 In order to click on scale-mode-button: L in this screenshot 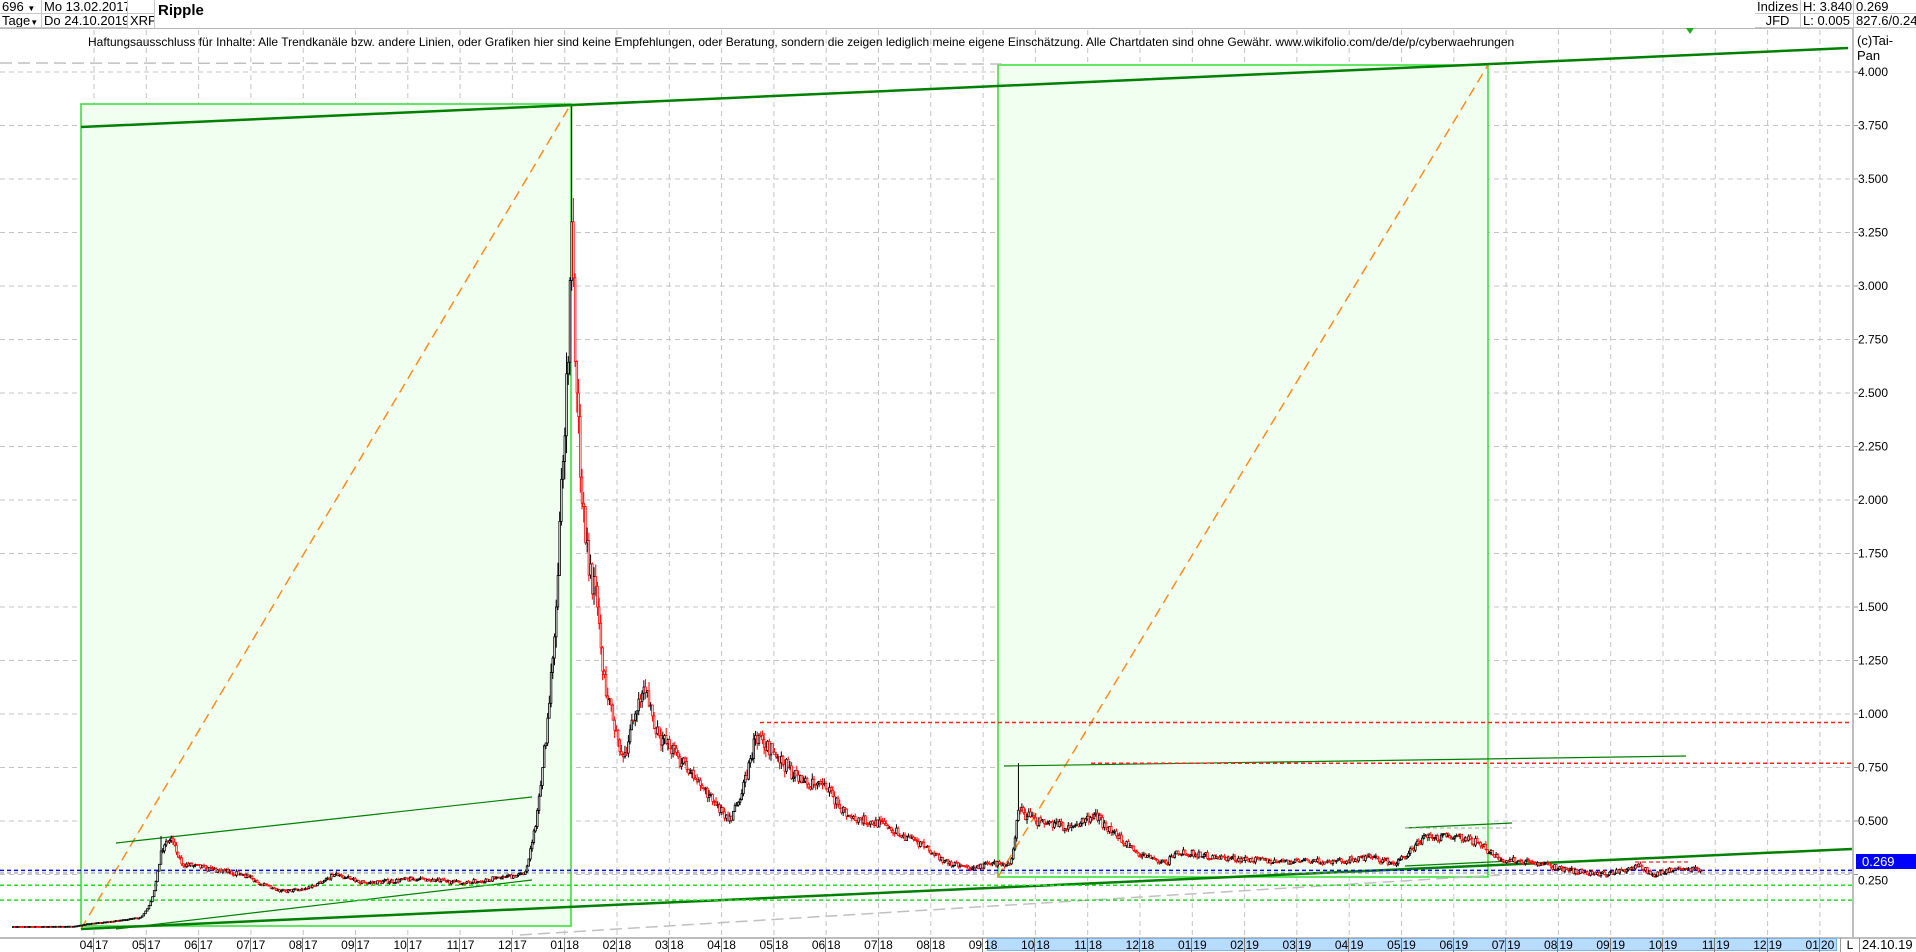, I will do `click(1850, 945)`.